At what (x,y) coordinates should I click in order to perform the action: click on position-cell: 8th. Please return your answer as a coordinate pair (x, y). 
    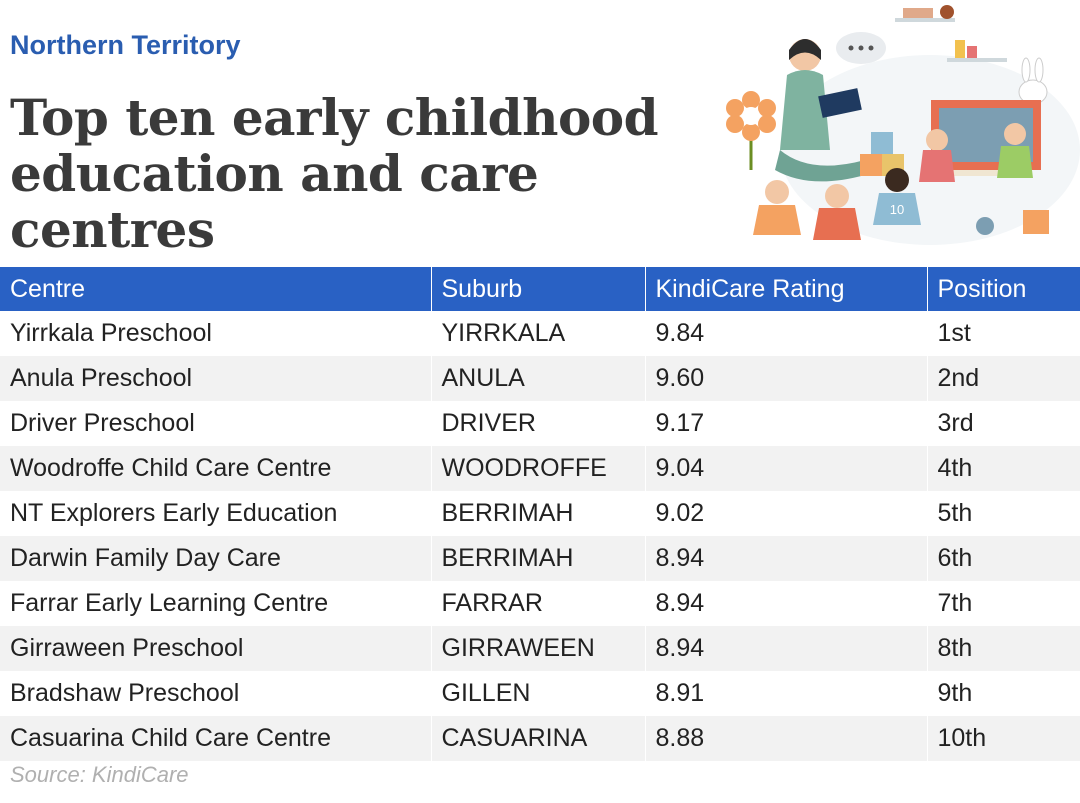
    Looking at the image, I should click on (1003, 648).